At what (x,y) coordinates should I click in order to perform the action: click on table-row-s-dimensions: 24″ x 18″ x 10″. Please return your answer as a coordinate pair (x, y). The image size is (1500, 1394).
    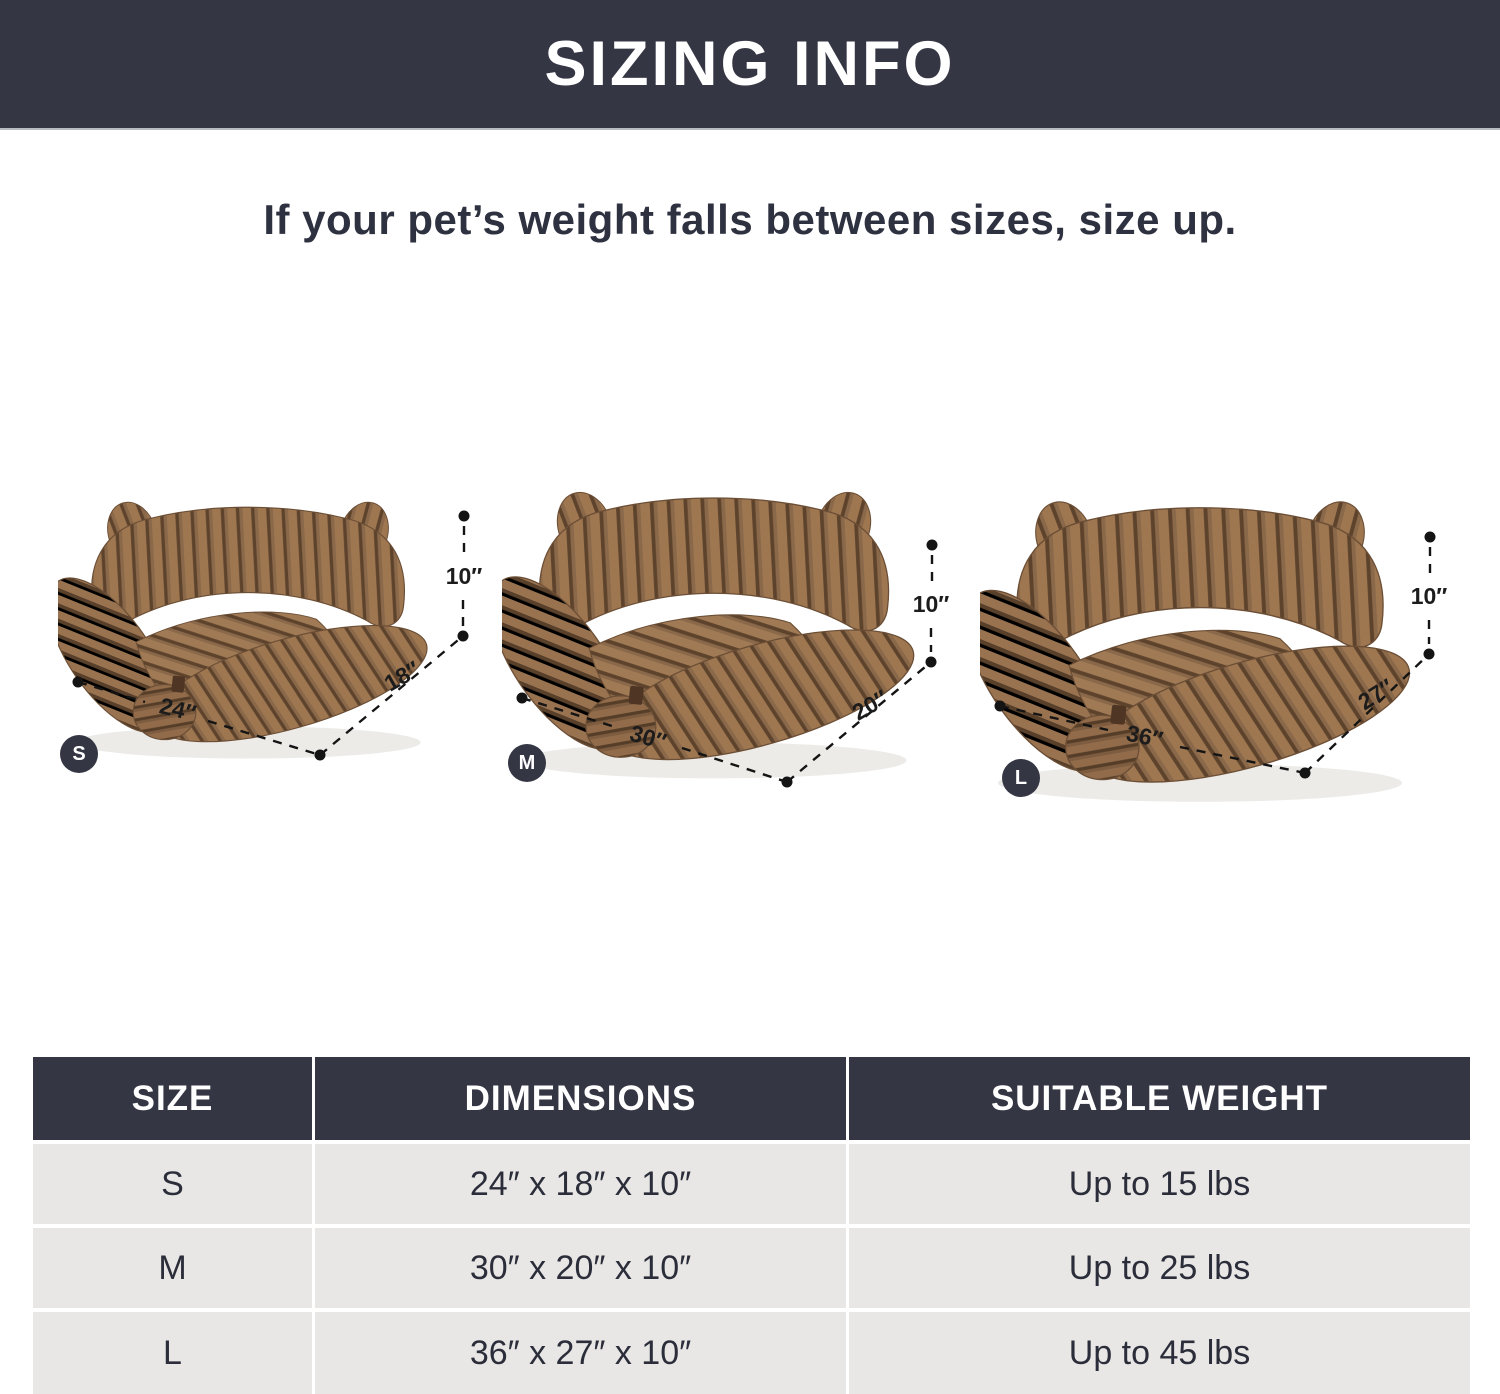
    Looking at the image, I should click on (580, 1184).